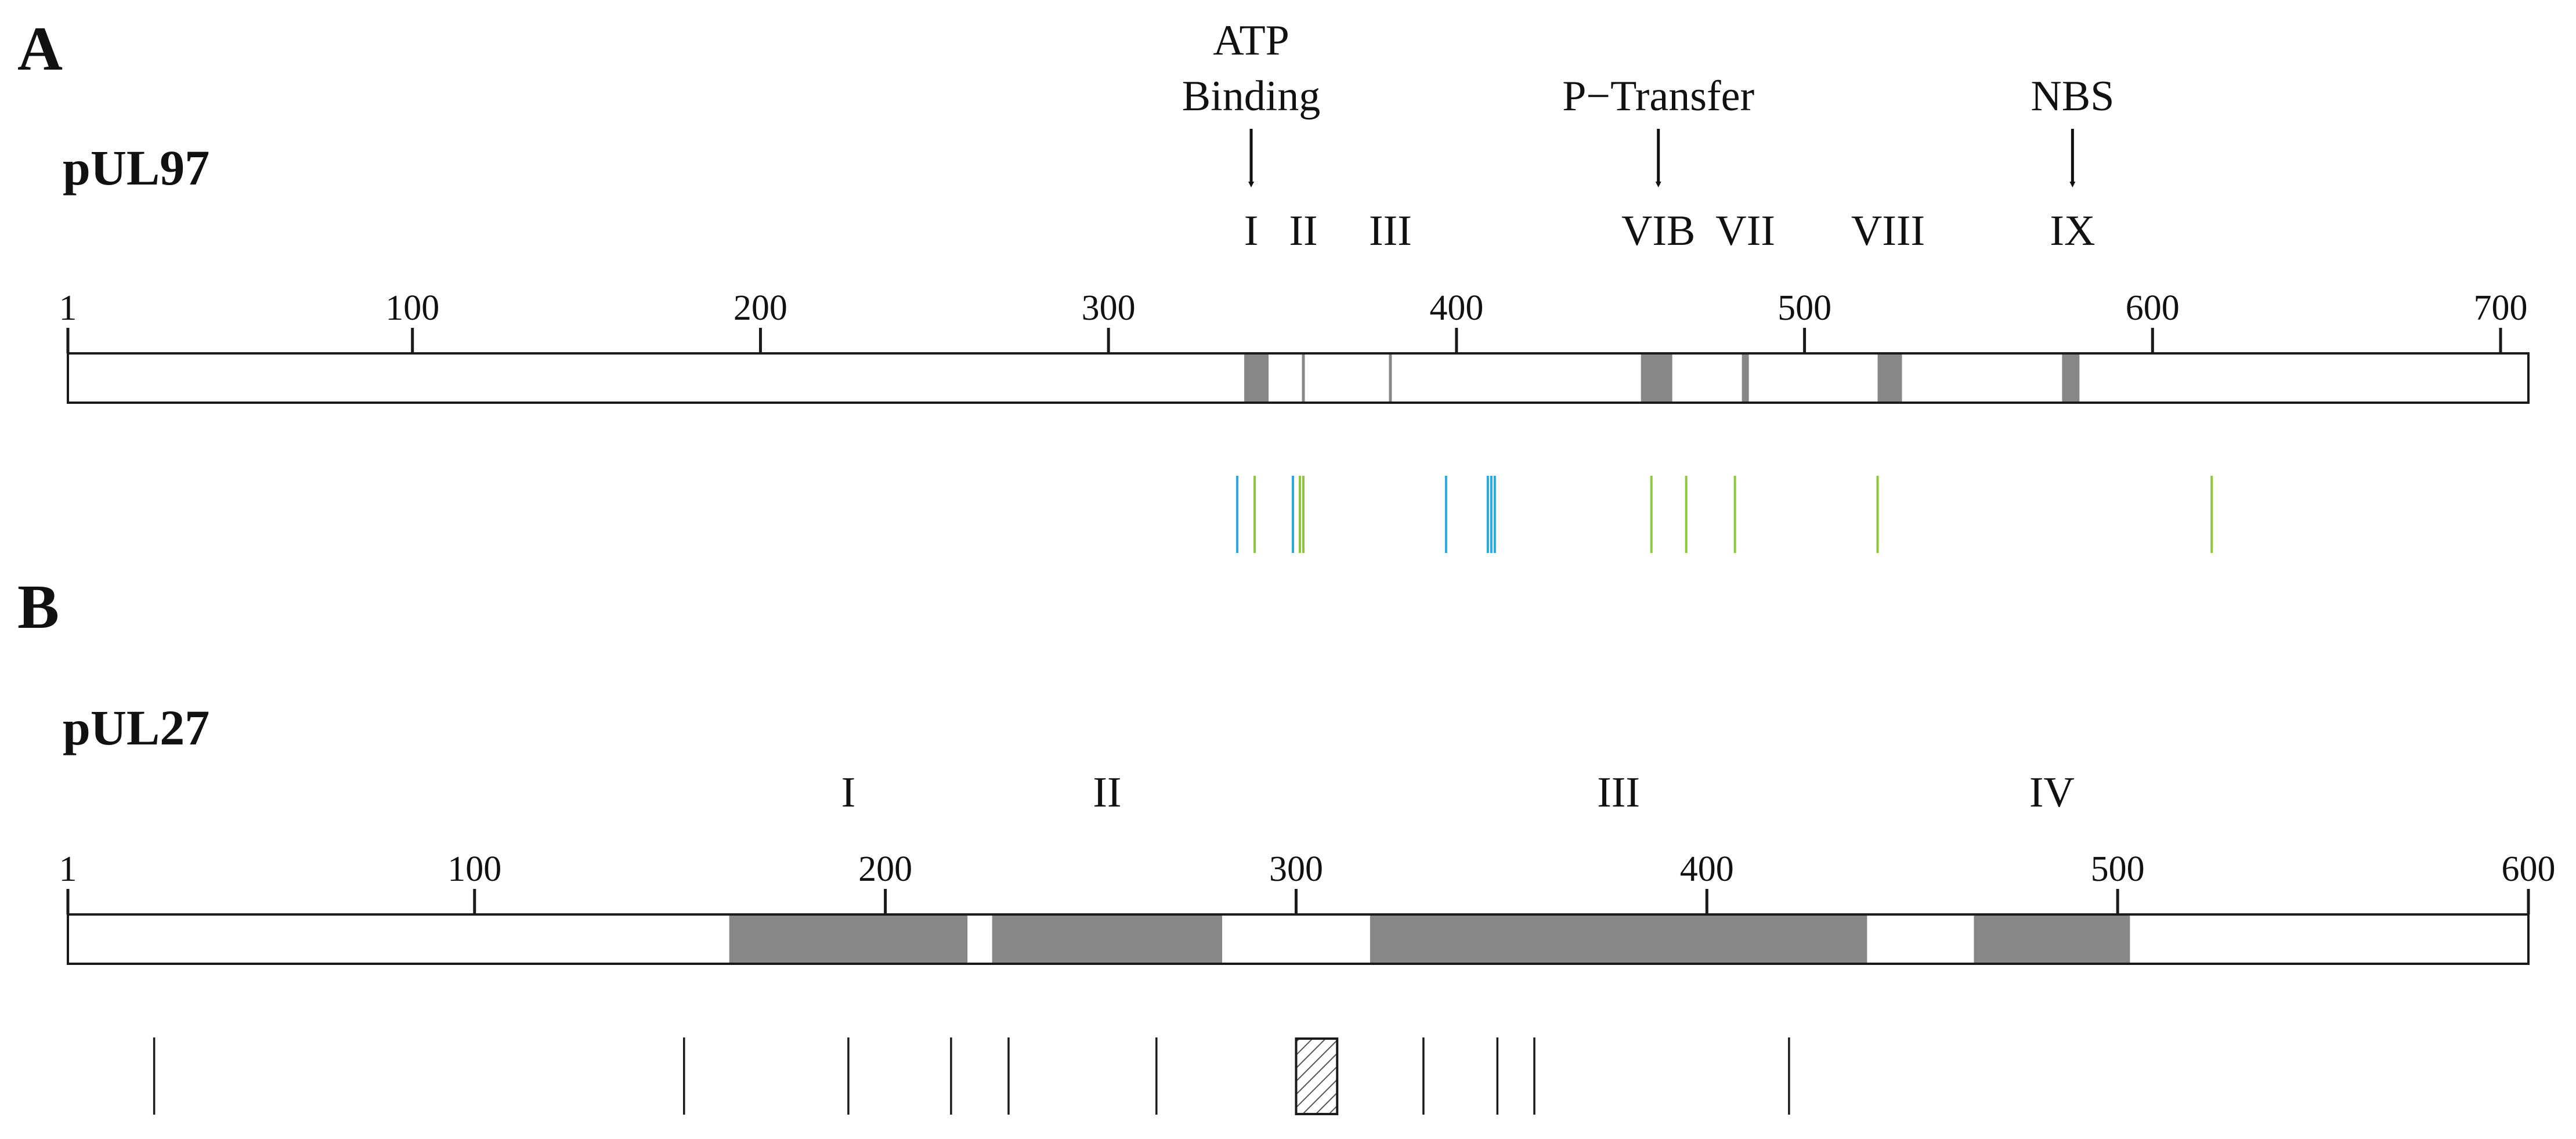 The image size is (2576, 1139). What do you see at coordinates (1745, 378) in the screenshot?
I see `subdomain-VII` at bounding box center [1745, 378].